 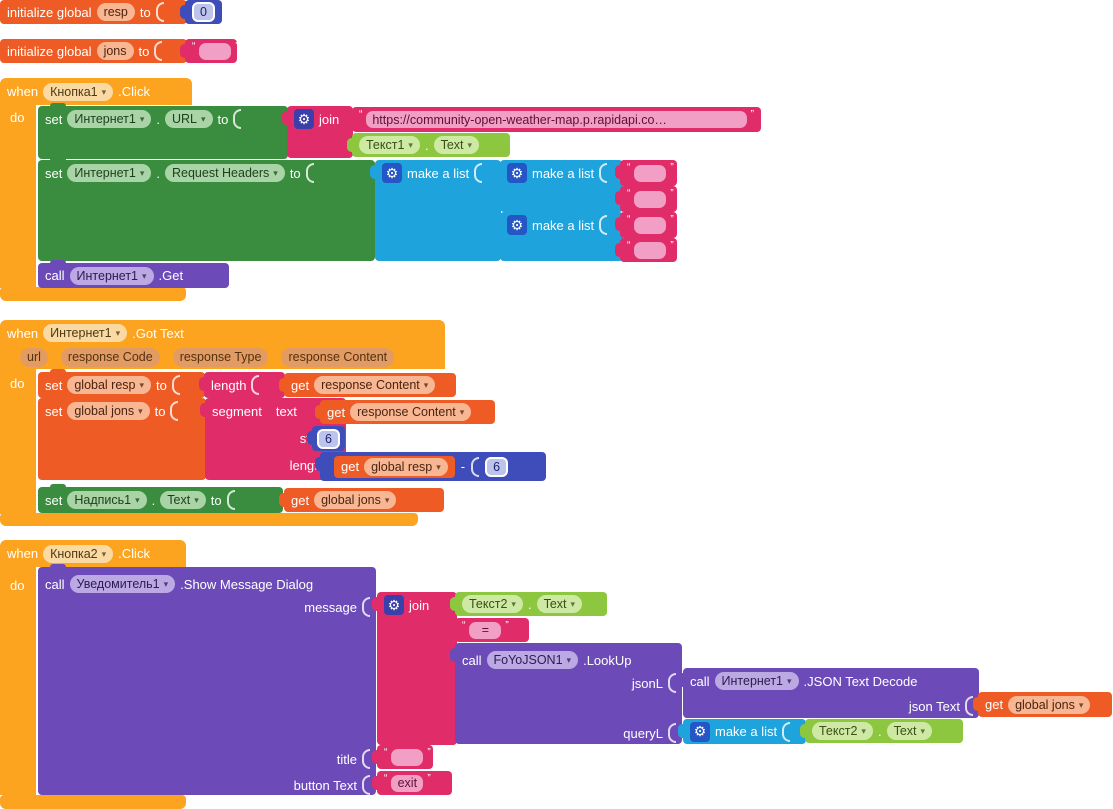 What do you see at coordinates (532, 660) in the screenshot?
I see `component-dropdown: FoYoJSON1 ▾` at bounding box center [532, 660].